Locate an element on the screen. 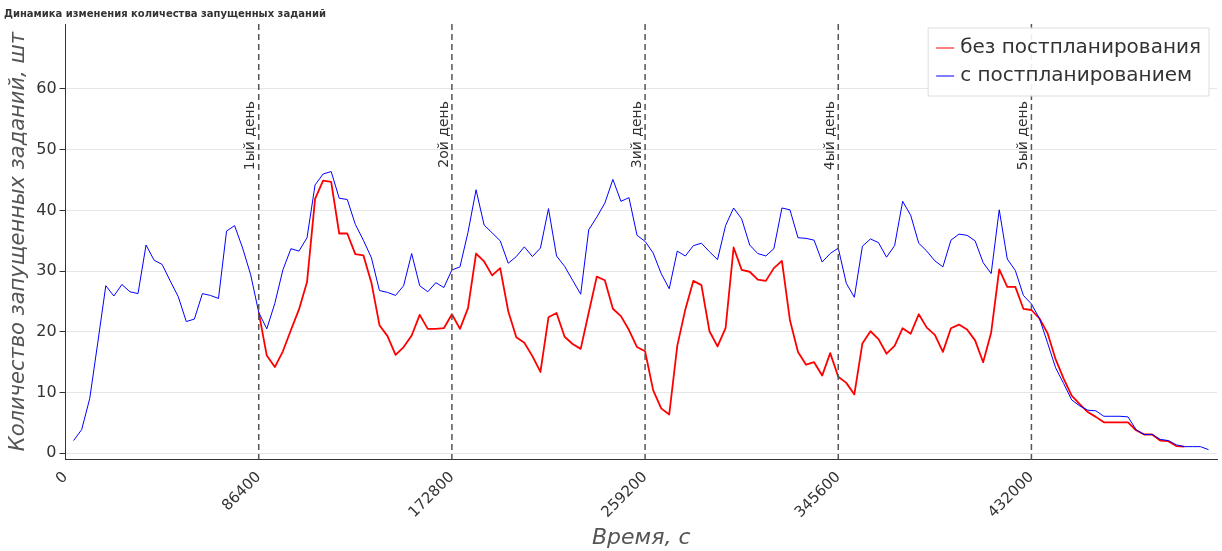  legend-label: без постпланирования is located at coordinates (1080, 46).